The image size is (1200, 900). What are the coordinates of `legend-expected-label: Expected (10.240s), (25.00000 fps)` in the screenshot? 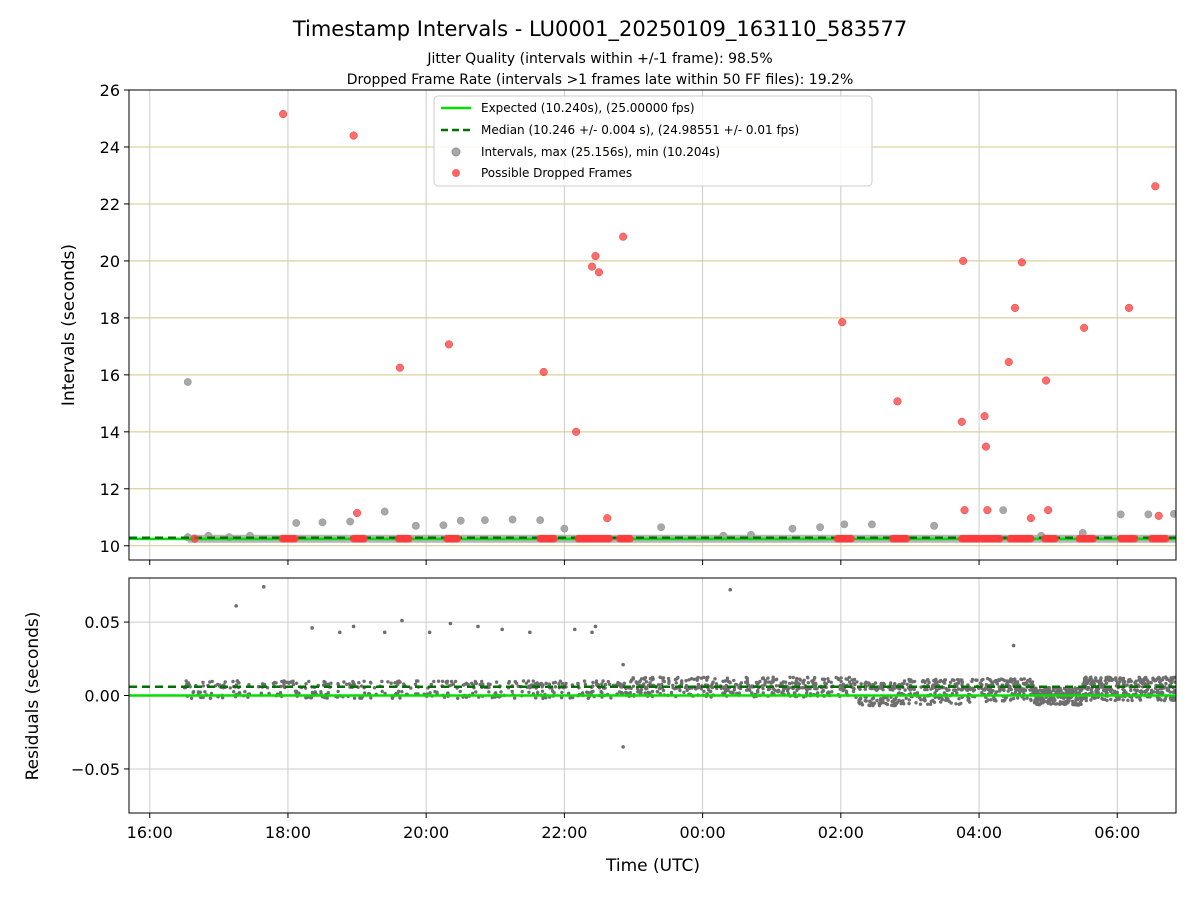 It's located at (588, 108).